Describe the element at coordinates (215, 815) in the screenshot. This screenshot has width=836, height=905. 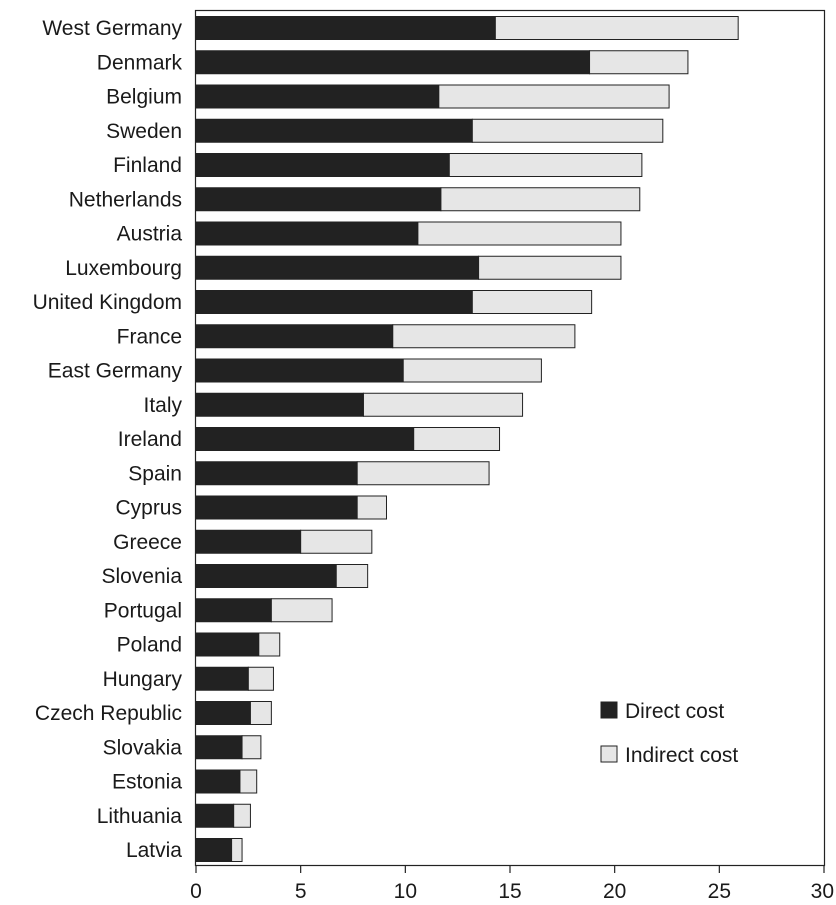
I see `bar-direct-lithuania` at that location.